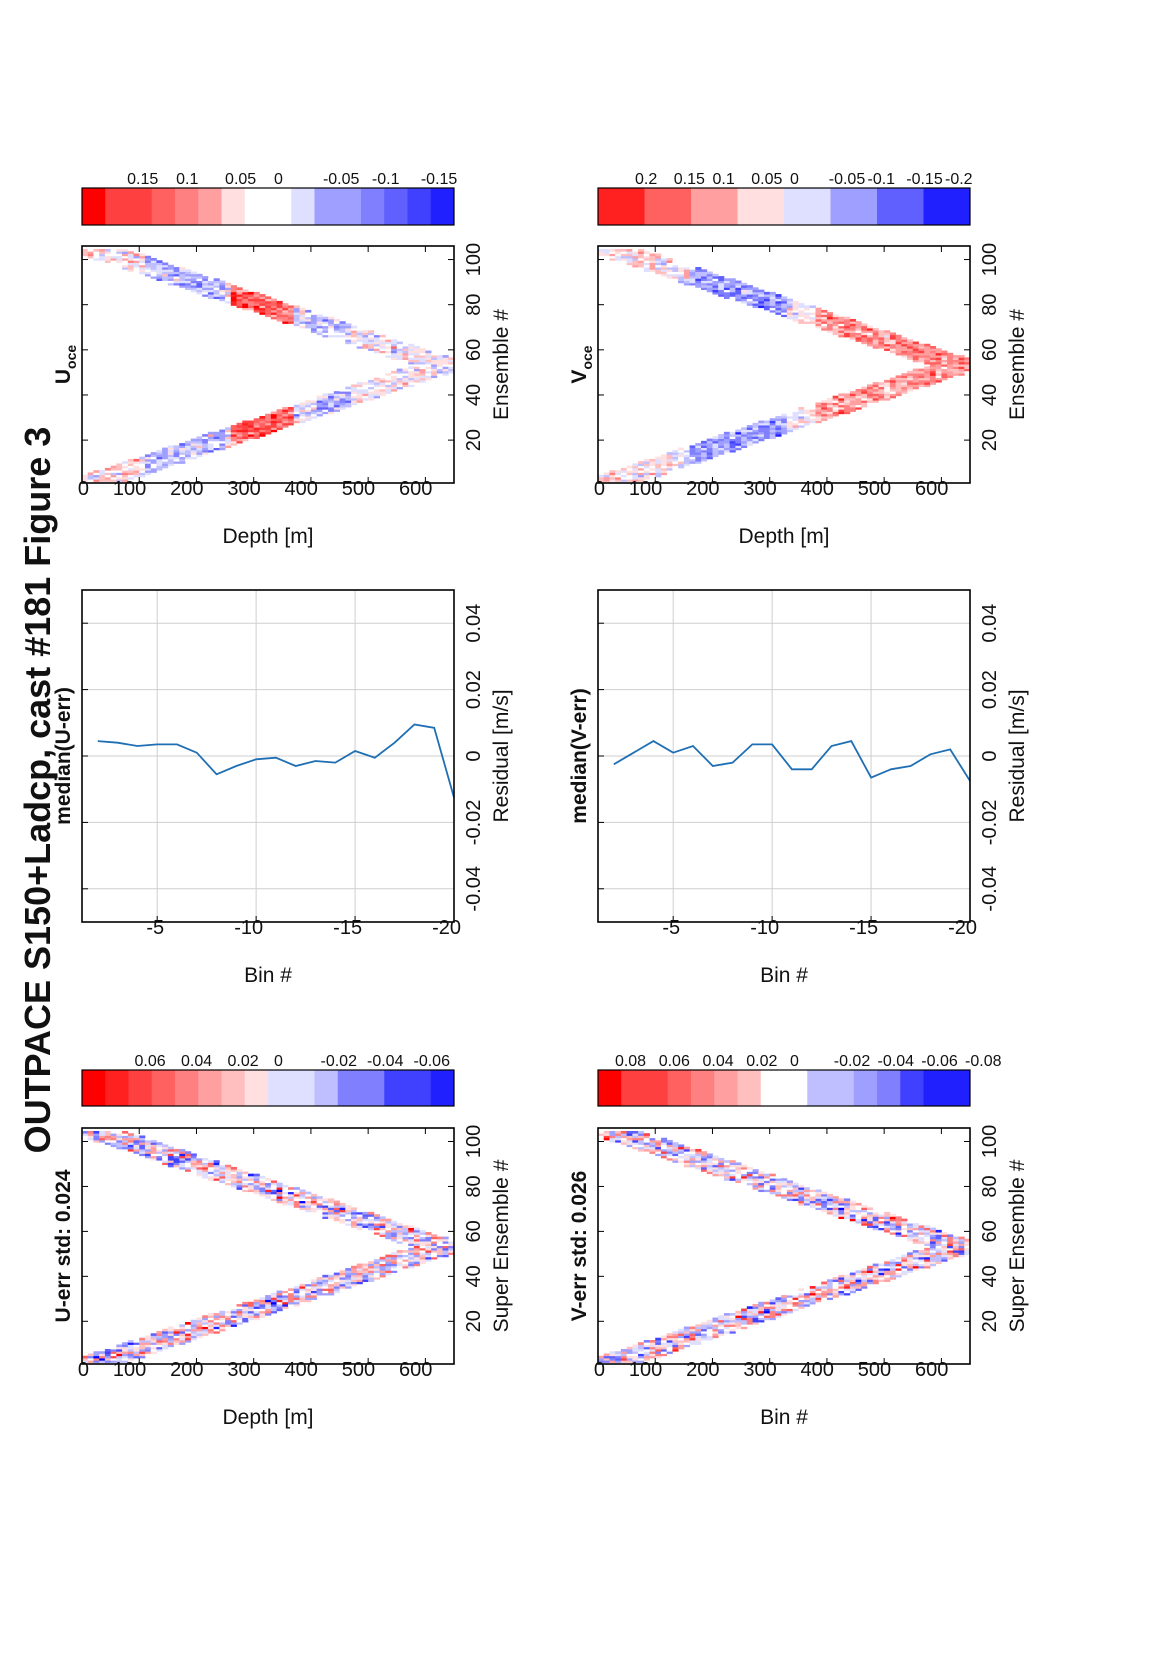  I want to click on depth-tick-label: 100, so click(645, 1370).